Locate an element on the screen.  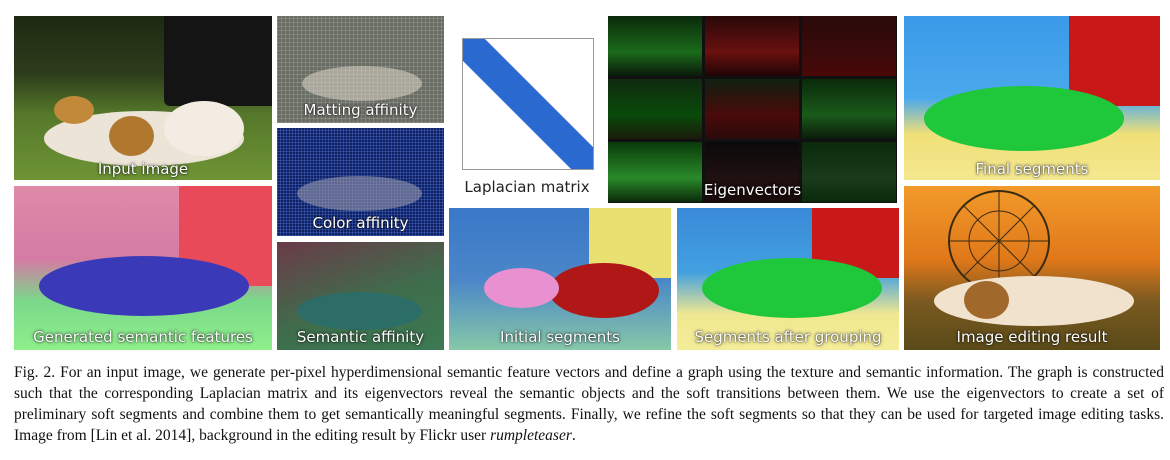
semantic-affinity-label: Semantic affinity is located at coordinates (360, 337).